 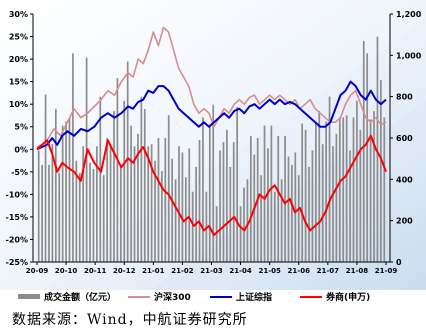 I want to click on left-tick-label: 15%, so click(x=18, y=82).